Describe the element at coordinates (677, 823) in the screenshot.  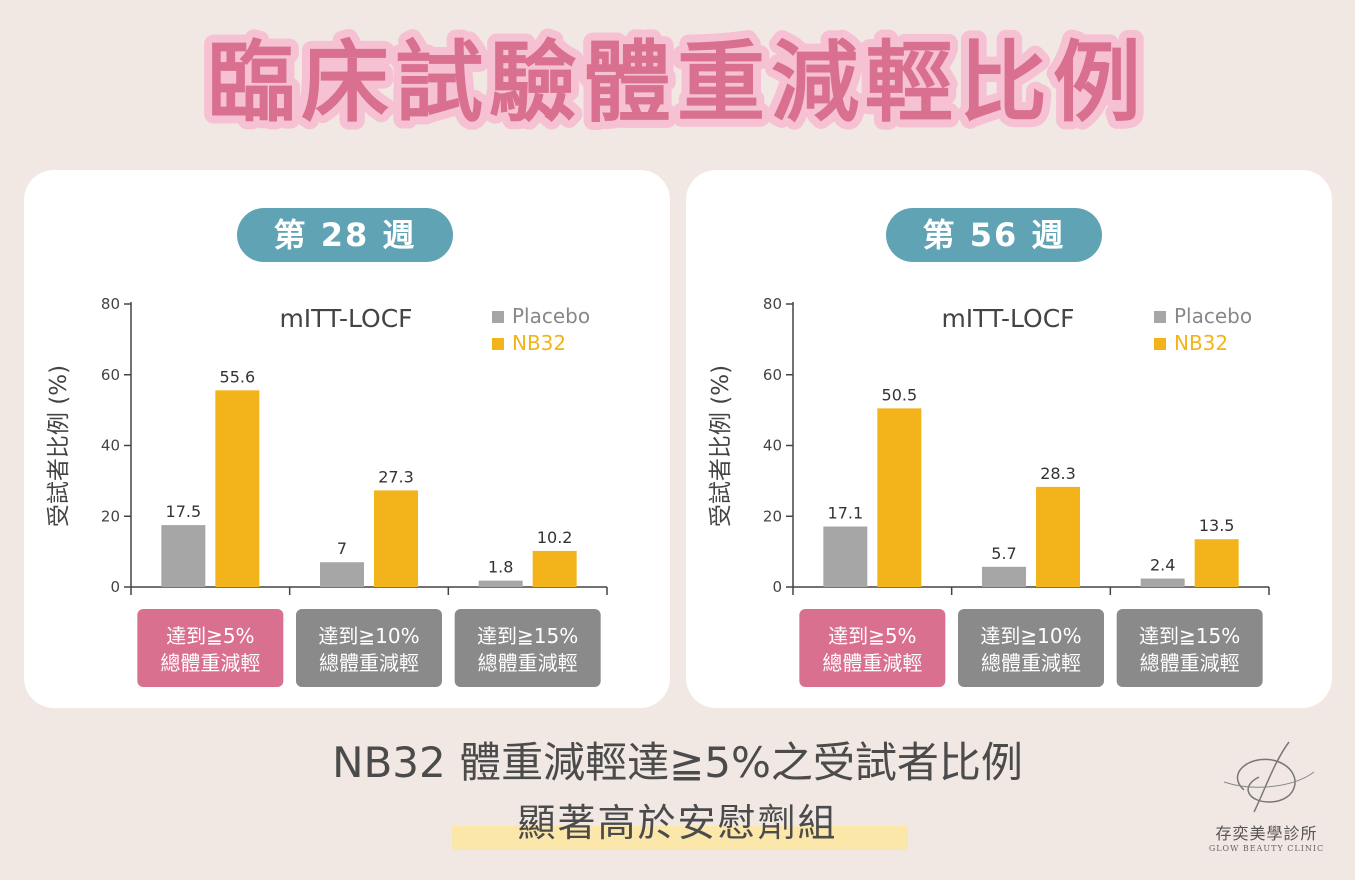
I see `conclusion-line-2: 顯著高於安慰劑組` at that location.